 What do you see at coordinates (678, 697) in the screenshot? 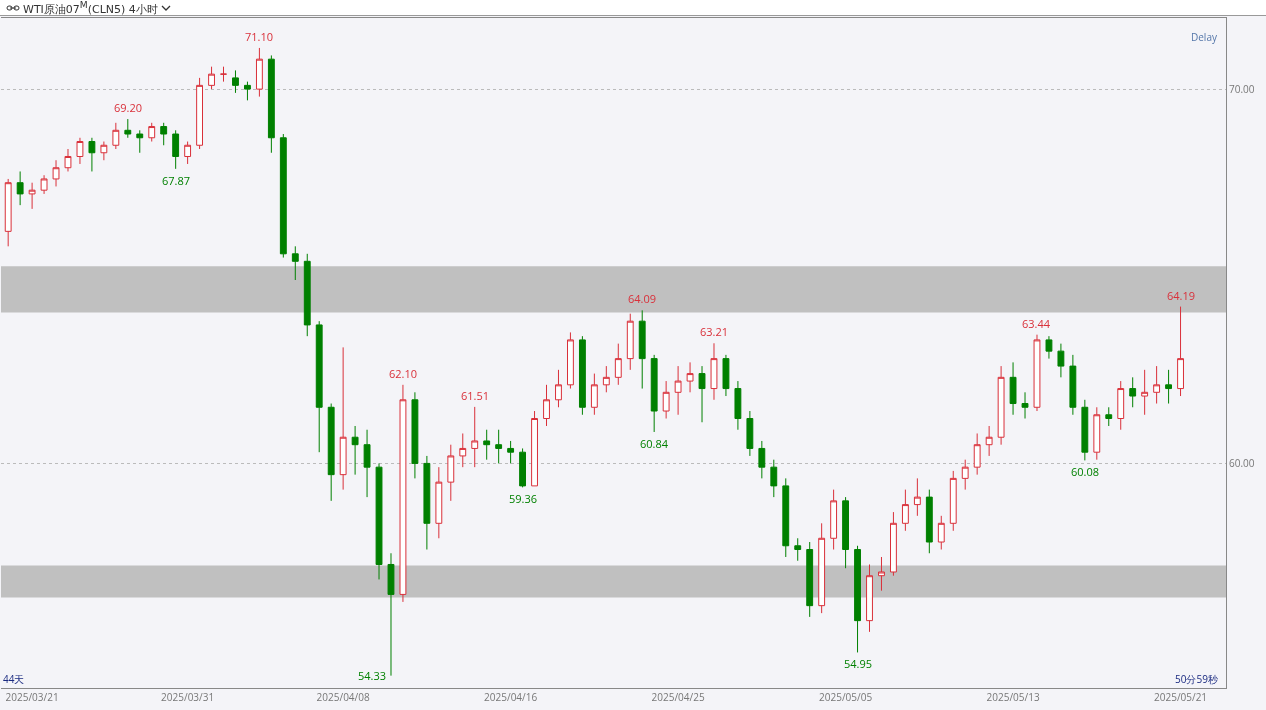
I see `x-tick-label: 2025/04/25` at bounding box center [678, 697].